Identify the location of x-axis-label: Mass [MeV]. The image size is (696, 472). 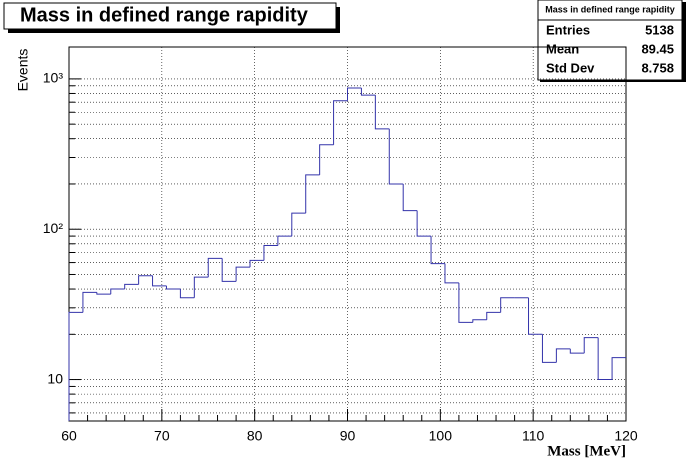
(586, 451).